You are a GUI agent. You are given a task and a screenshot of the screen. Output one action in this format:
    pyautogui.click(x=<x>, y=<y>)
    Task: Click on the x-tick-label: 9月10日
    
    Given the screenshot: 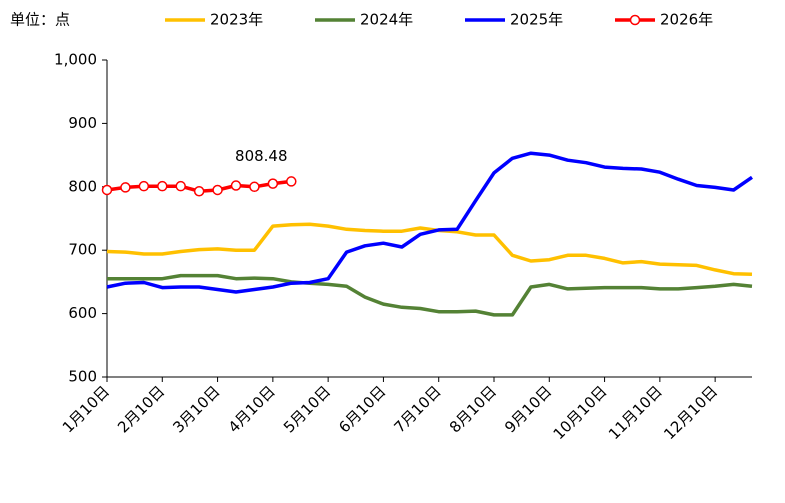 What is the action you would take?
    pyautogui.click(x=528, y=409)
    